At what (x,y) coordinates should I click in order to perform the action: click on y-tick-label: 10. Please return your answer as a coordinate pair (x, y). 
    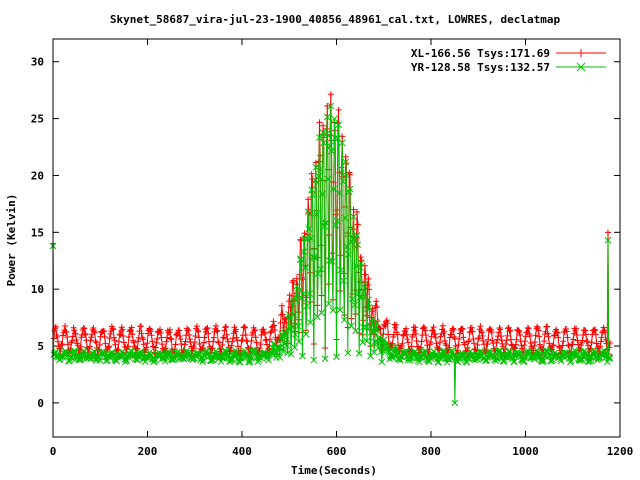
    Looking at the image, I should click on (37, 289).